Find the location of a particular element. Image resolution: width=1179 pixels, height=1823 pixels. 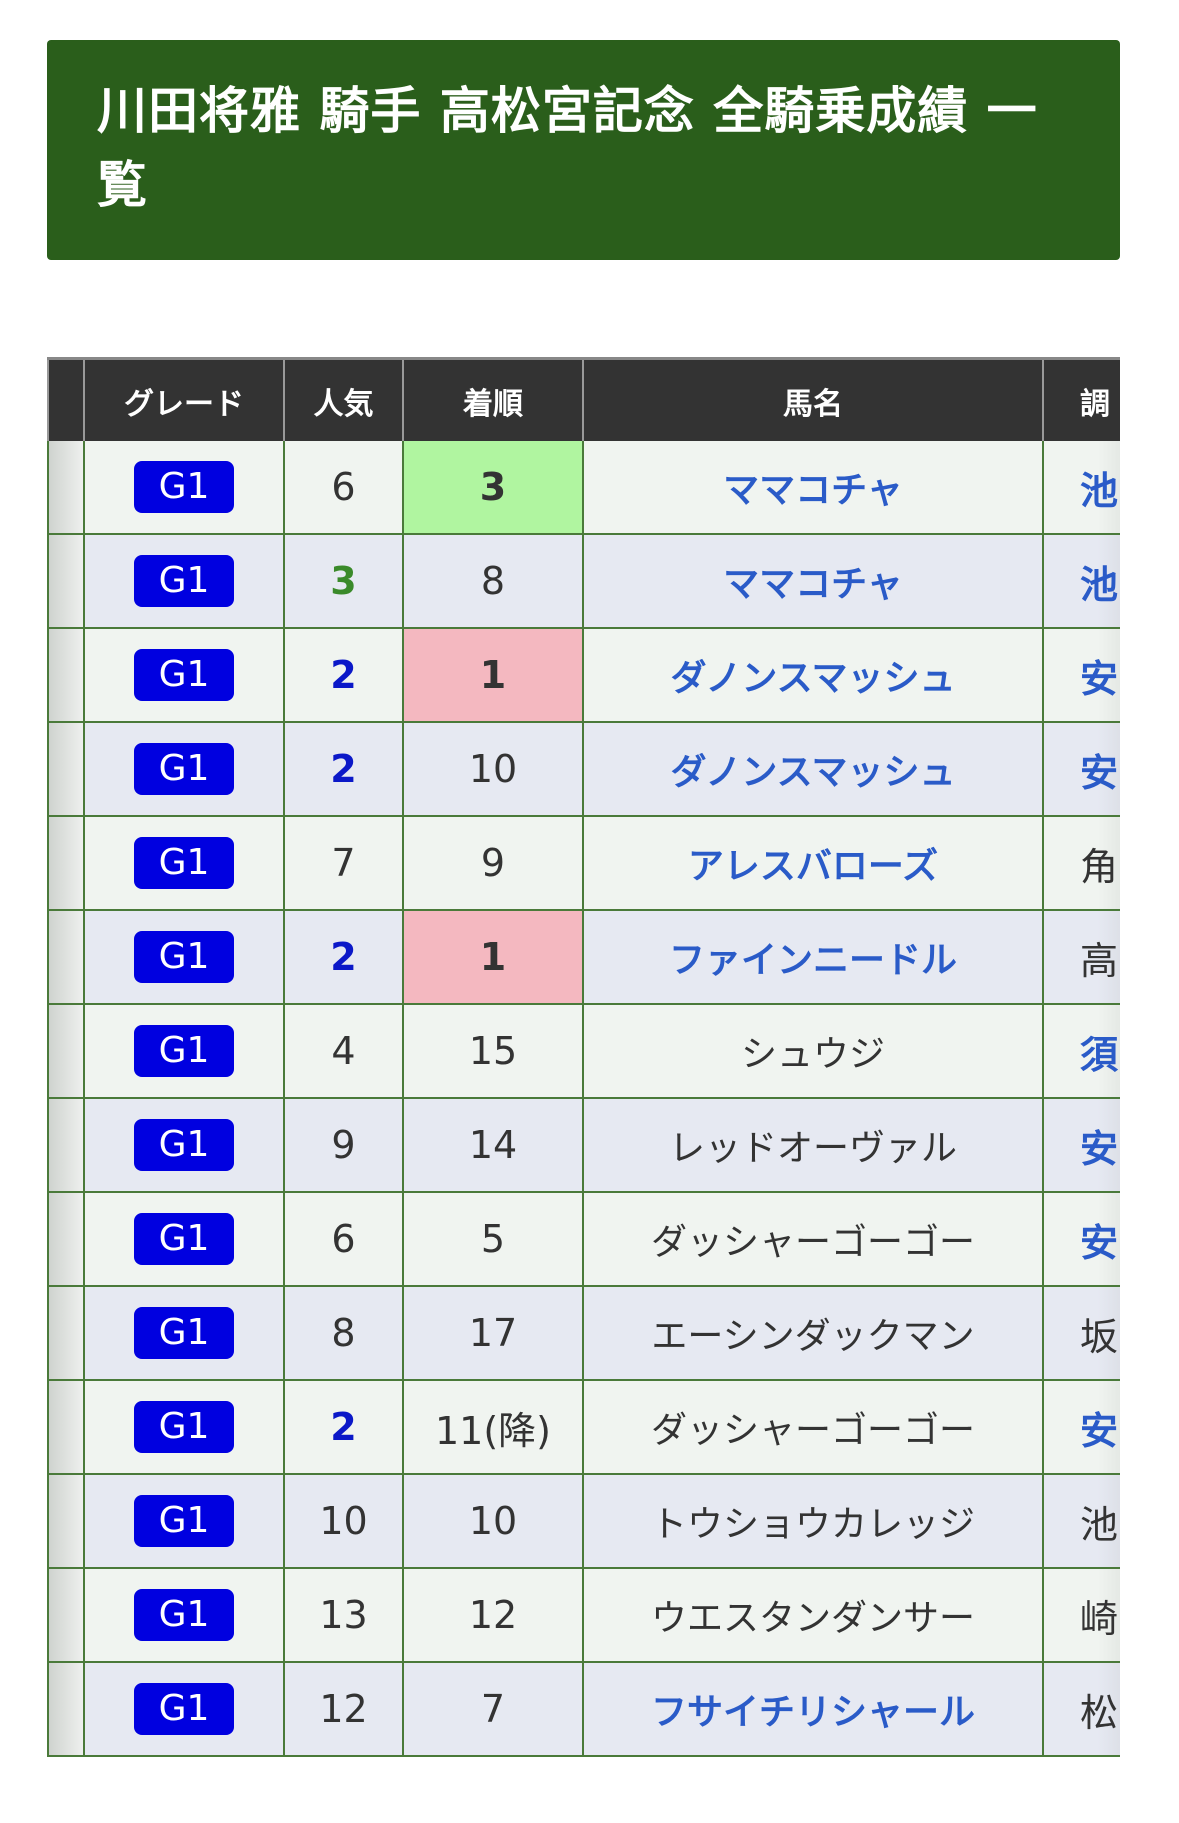

finish-cell: 1 is located at coordinates (492, 957).